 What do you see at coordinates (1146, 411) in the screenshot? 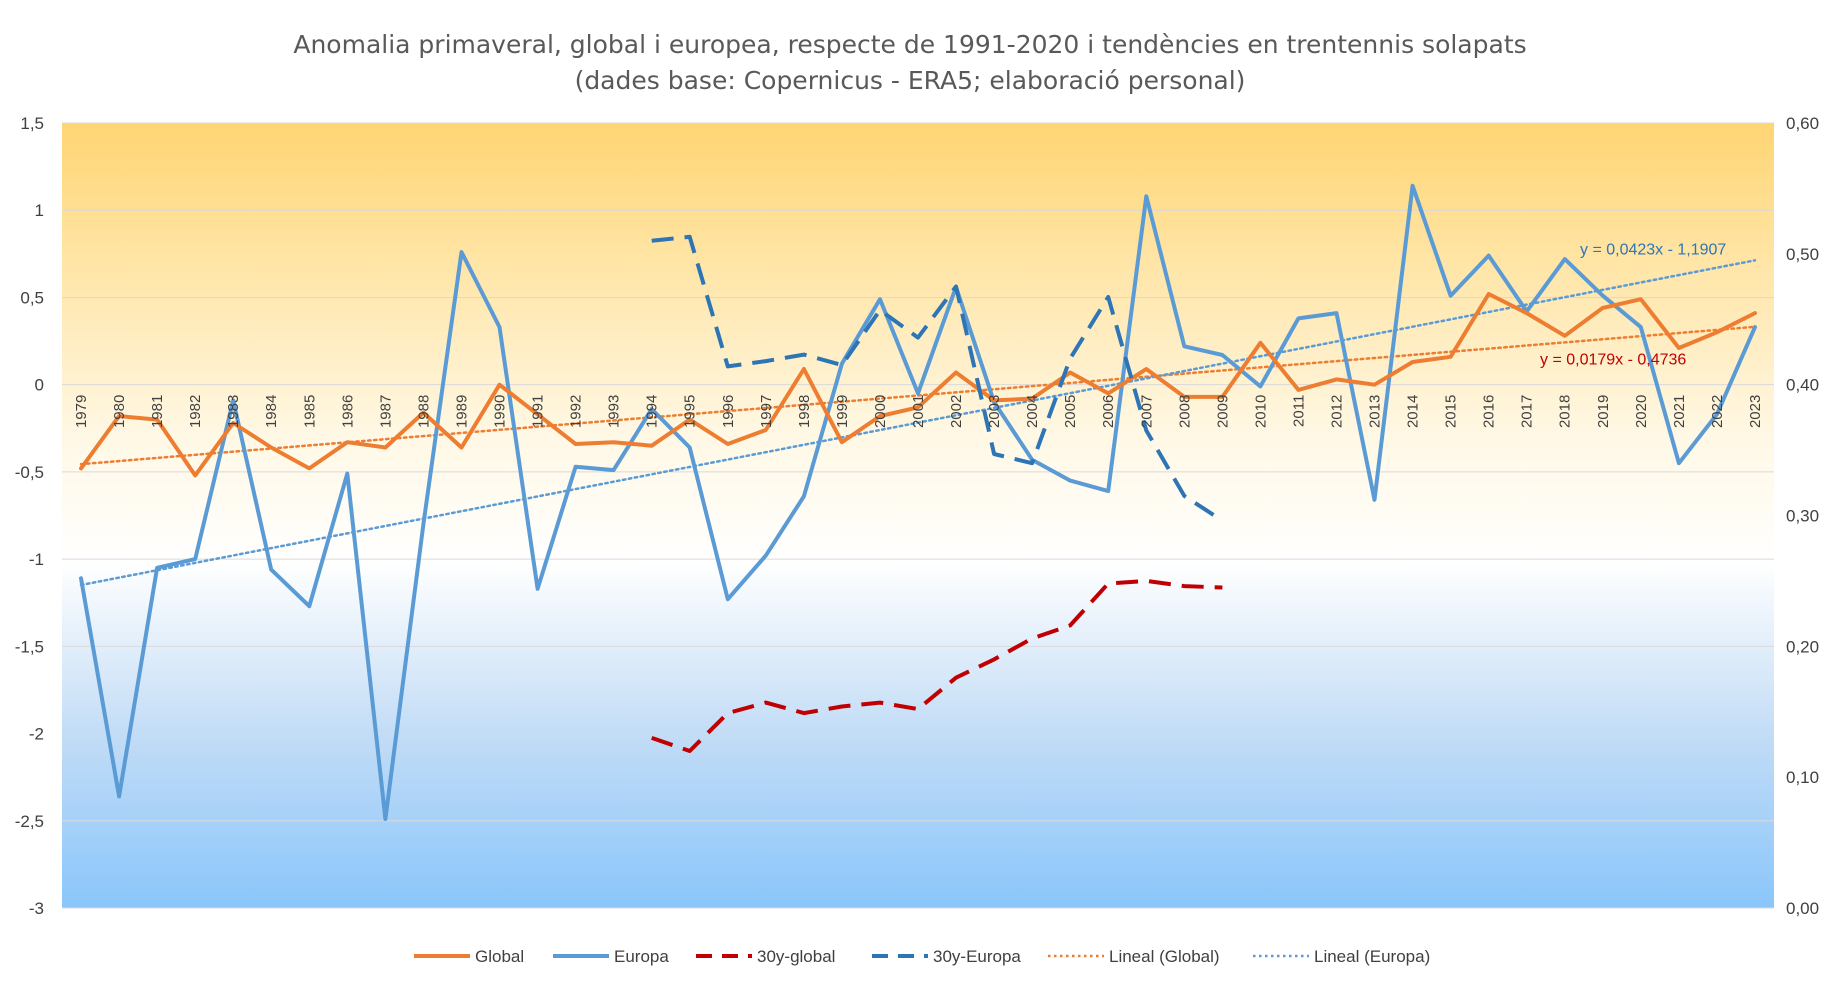
I see `x-axis-year-label: 2007` at bounding box center [1146, 411].